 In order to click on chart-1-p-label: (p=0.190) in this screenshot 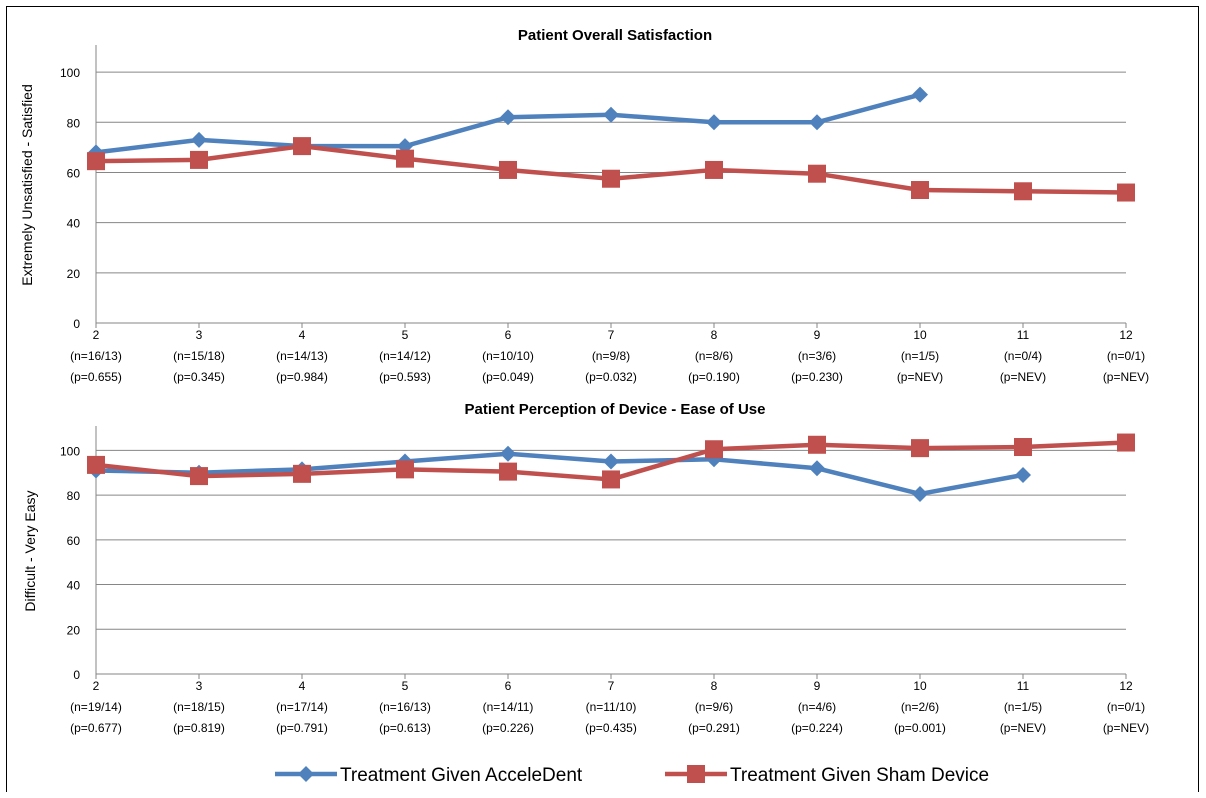, I will do `click(714, 377)`.